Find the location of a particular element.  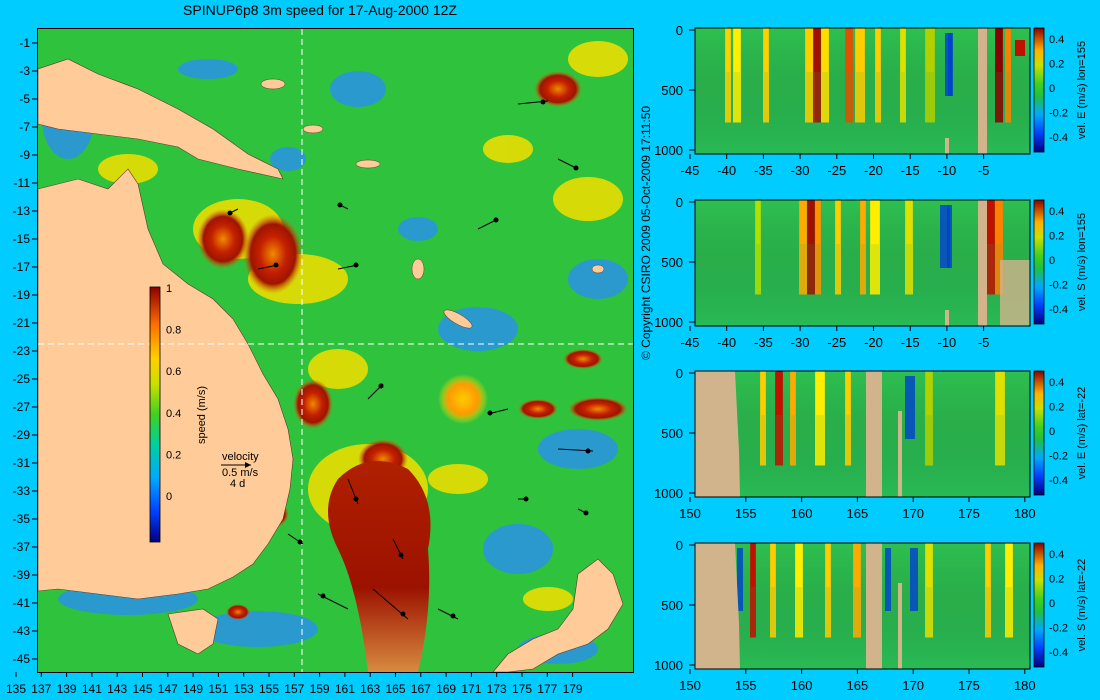

velocity-colorbar-label: vel. E (m/s) lat=-22 is located at coordinates (1082, 433).